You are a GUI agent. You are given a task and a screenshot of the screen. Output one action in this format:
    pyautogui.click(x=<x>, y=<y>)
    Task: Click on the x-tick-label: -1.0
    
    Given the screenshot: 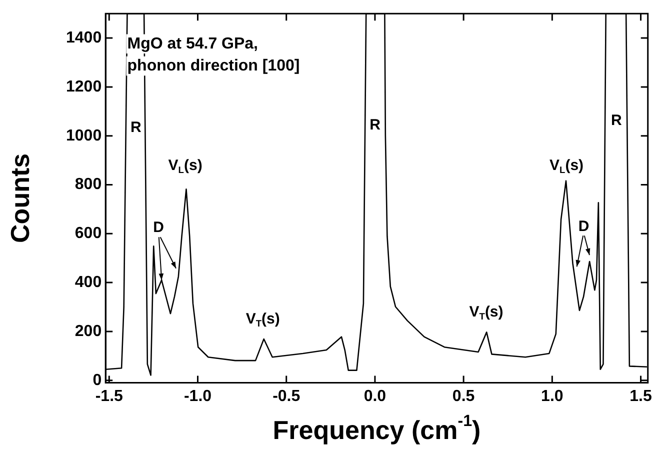 What is the action you would take?
    pyautogui.click(x=198, y=396)
    